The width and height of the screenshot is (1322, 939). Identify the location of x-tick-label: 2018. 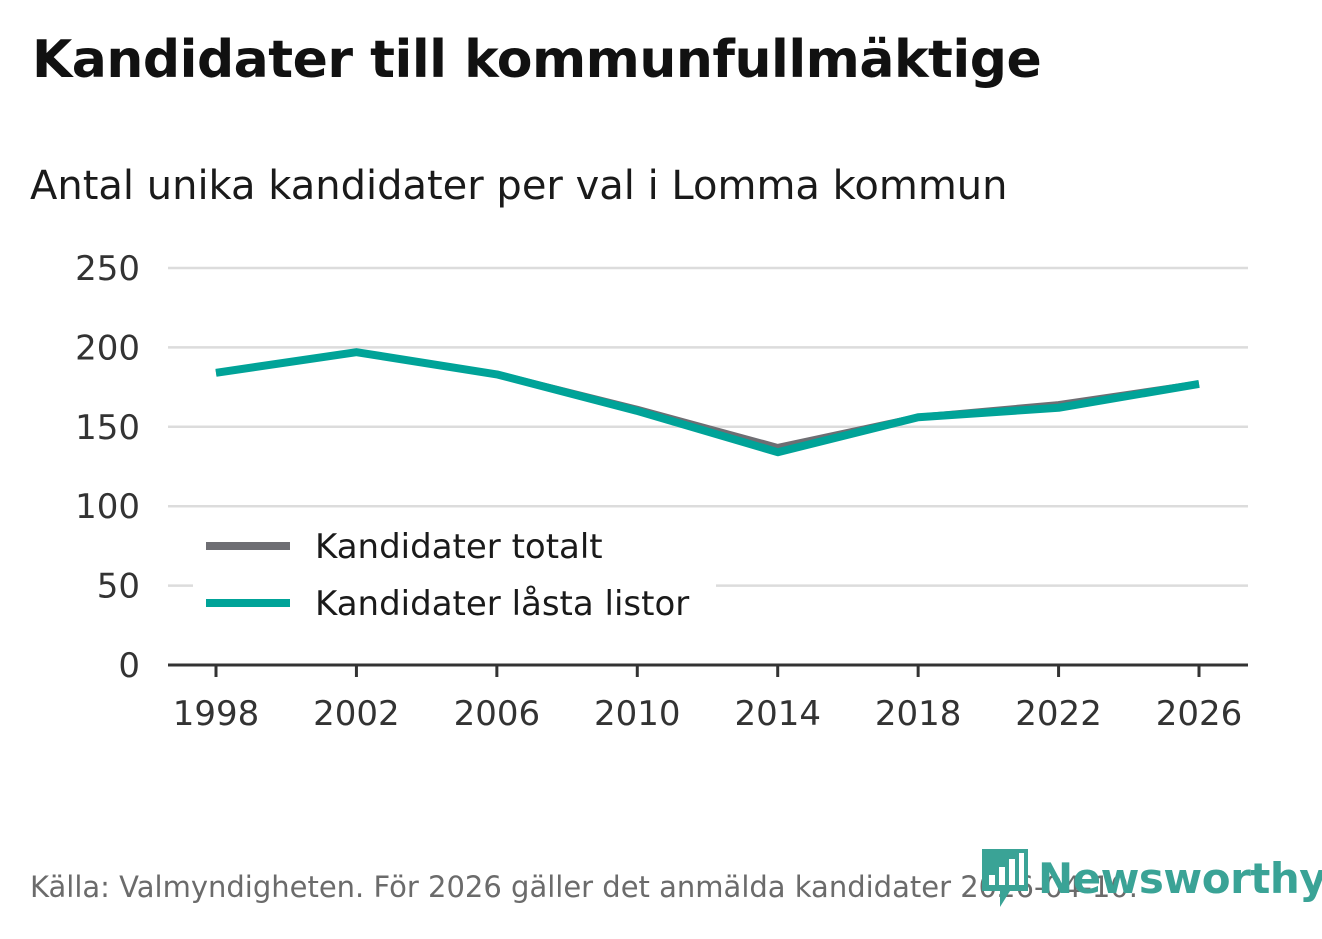
(918, 714).